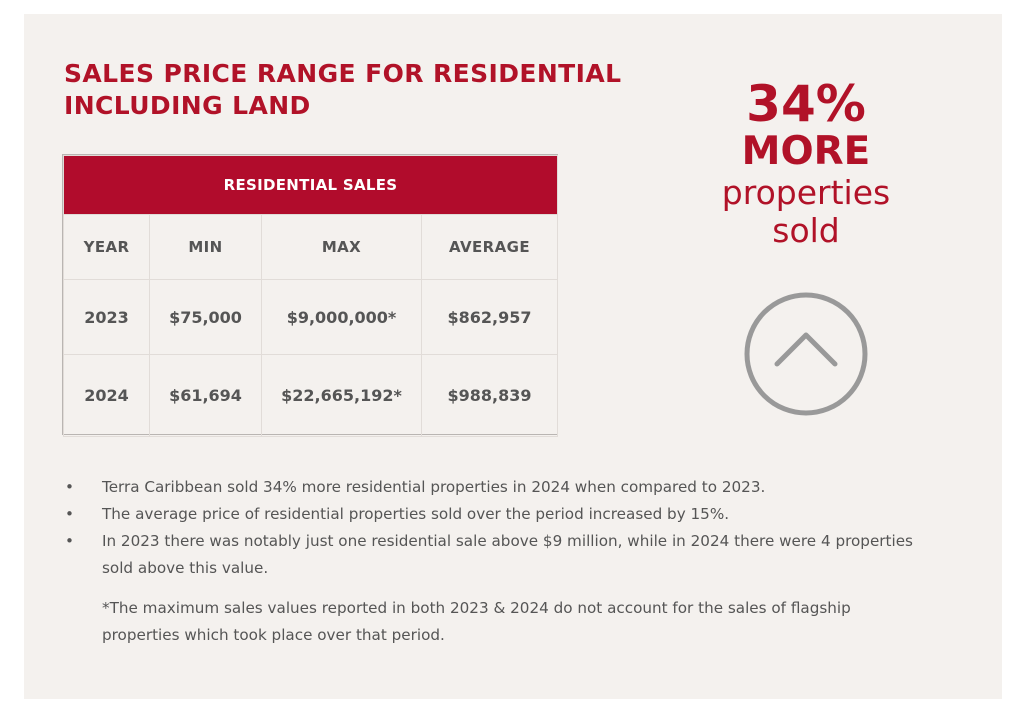 This screenshot has height=709, width=1024. Describe the element at coordinates (489, 247) in the screenshot. I see `column-header-average: AVERAGE` at that location.